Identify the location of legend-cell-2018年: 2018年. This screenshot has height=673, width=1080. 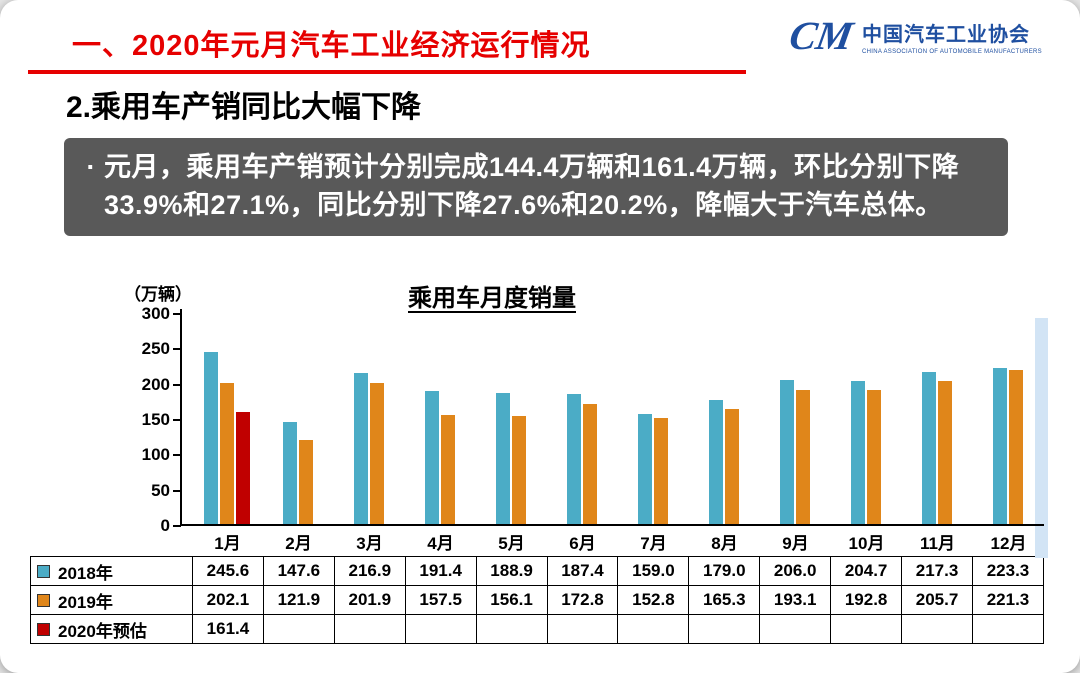
(111, 571).